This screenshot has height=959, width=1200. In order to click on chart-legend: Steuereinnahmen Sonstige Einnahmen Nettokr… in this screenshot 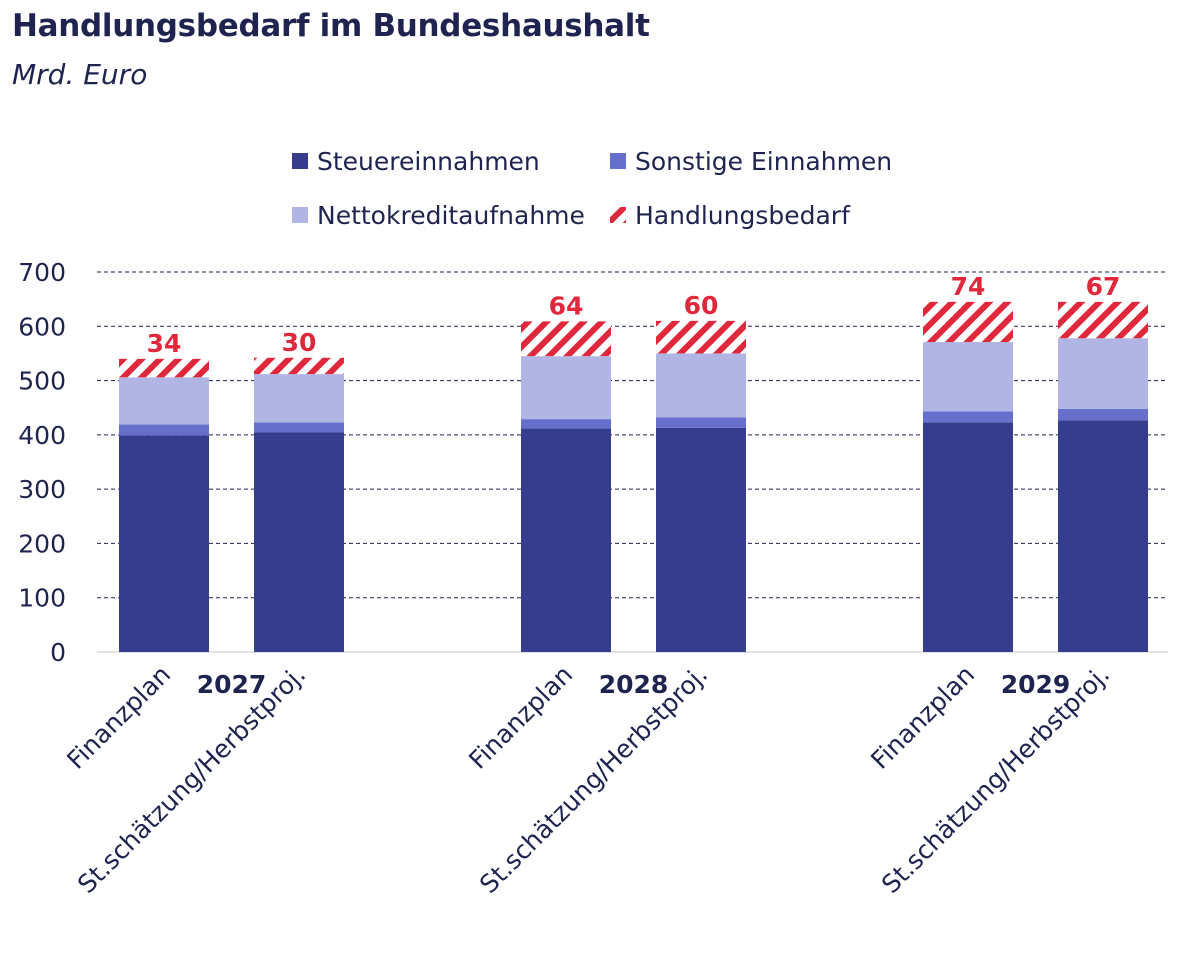, I will do `click(592, 188)`.